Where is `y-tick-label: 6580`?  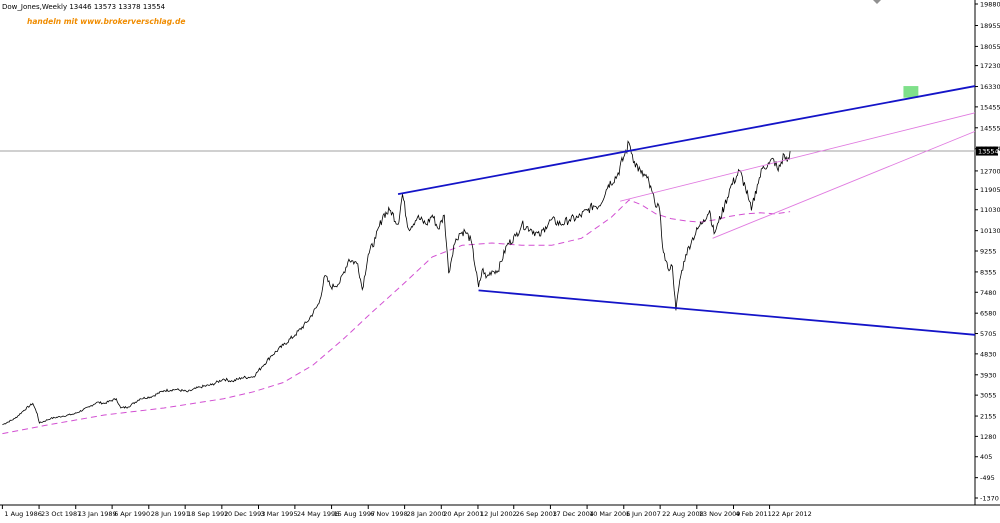
y-tick-label: 6580 is located at coordinates (988, 314).